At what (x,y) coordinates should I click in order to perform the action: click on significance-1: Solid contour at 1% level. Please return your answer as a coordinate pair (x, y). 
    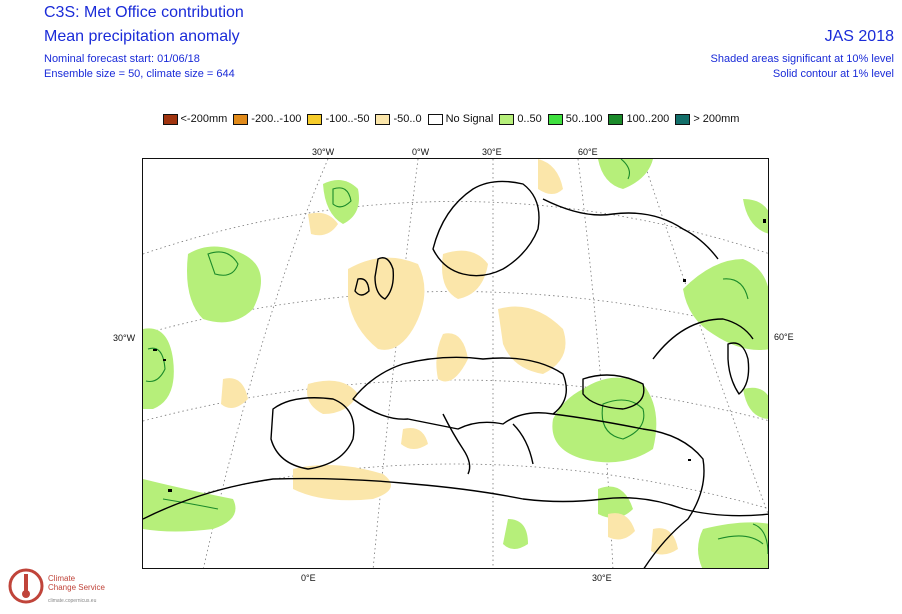
    Looking at the image, I should click on (833, 74).